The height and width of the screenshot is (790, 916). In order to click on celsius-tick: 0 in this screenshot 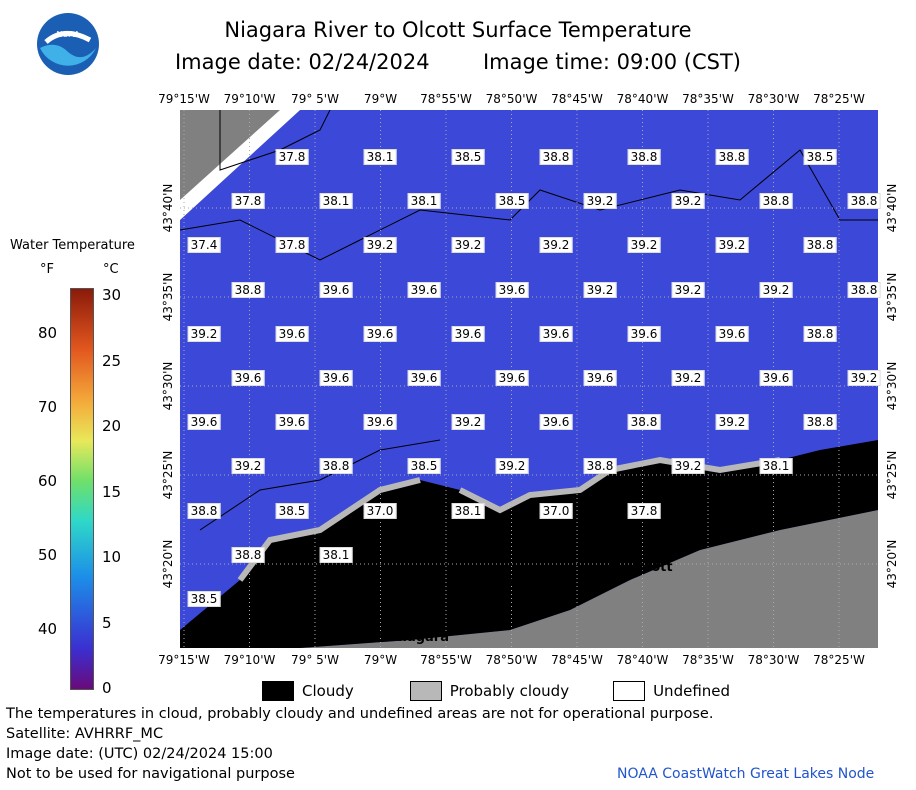, I will do `click(107, 688)`.